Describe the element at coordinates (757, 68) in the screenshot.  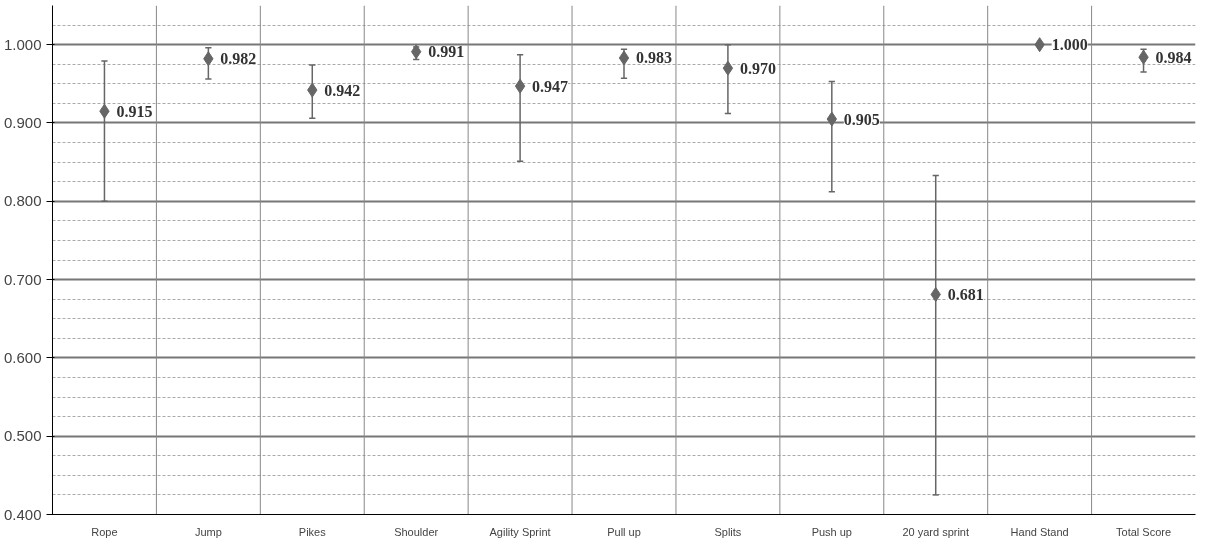
I see `data-label: 0.970` at that location.